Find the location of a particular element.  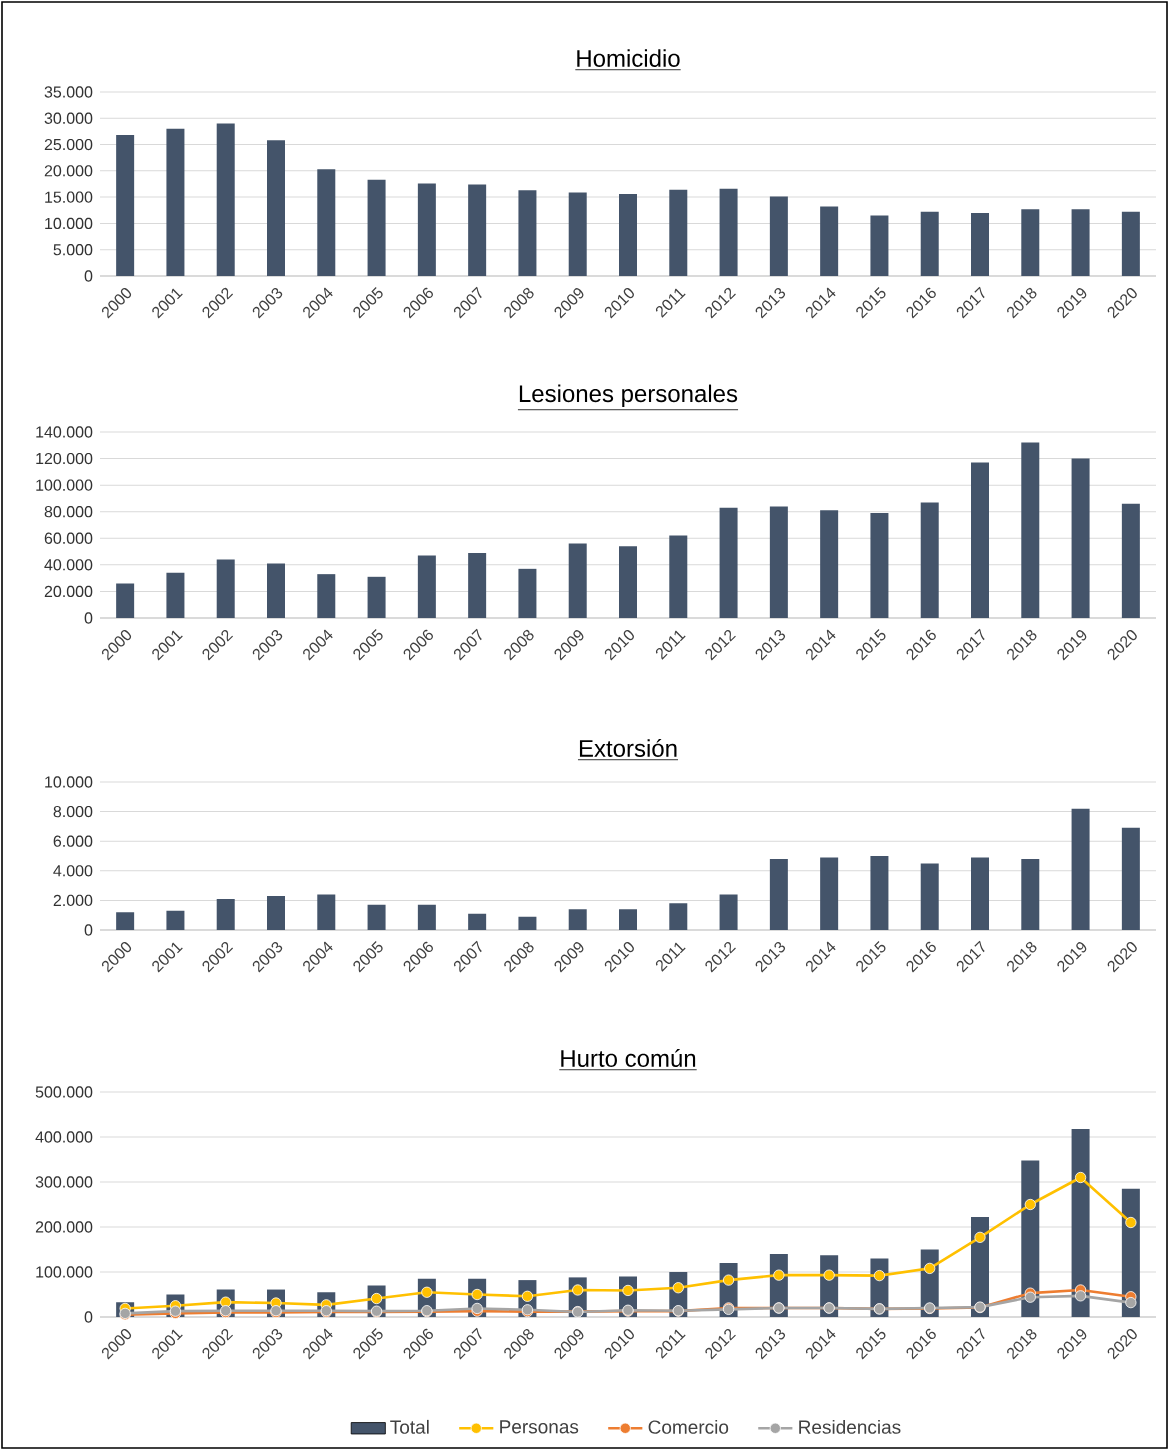

y-tick-label: 35.000 is located at coordinates (68, 92).